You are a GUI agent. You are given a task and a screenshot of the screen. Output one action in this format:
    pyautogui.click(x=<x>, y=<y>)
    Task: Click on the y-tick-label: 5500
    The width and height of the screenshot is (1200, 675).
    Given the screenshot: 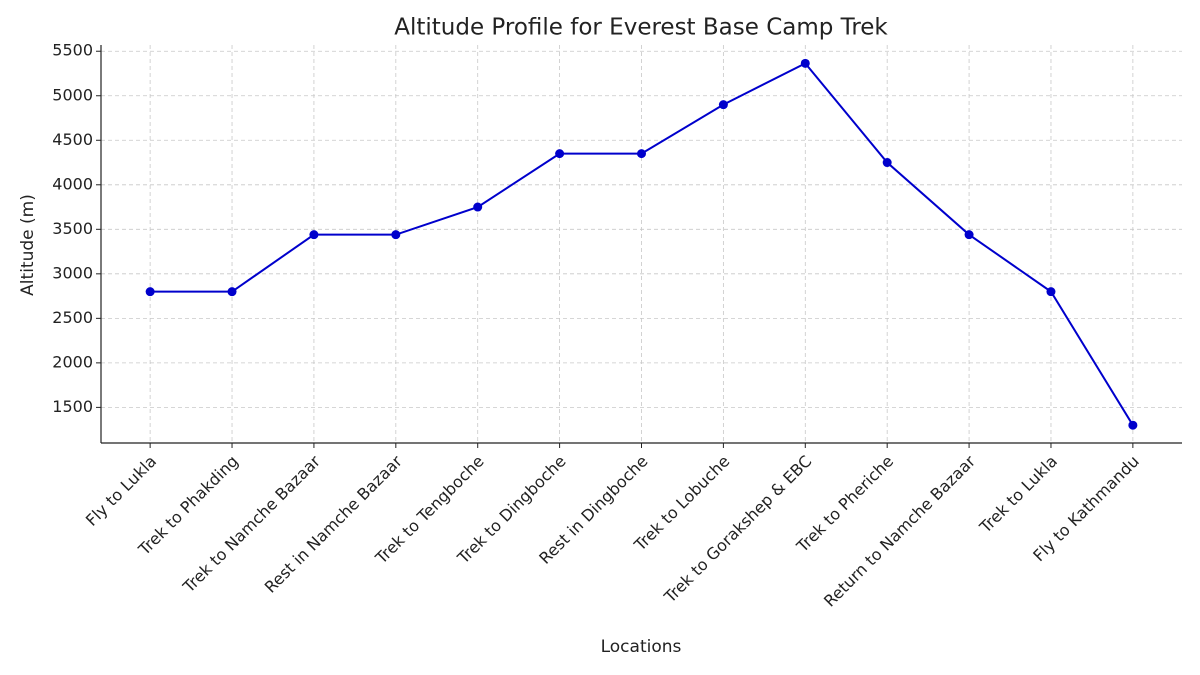 What is the action you would take?
    pyautogui.click(x=72, y=50)
    